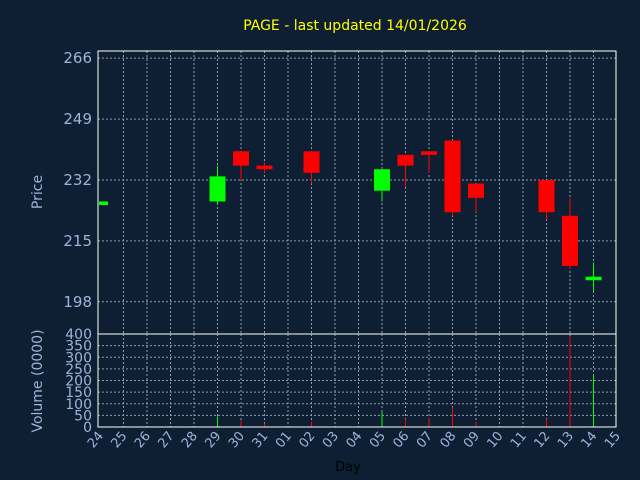 This screenshot has width=640, height=480. What do you see at coordinates (78, 382) in the screenshot?
I see `volume-tick-label: 200` at bounding box center [78, 382].